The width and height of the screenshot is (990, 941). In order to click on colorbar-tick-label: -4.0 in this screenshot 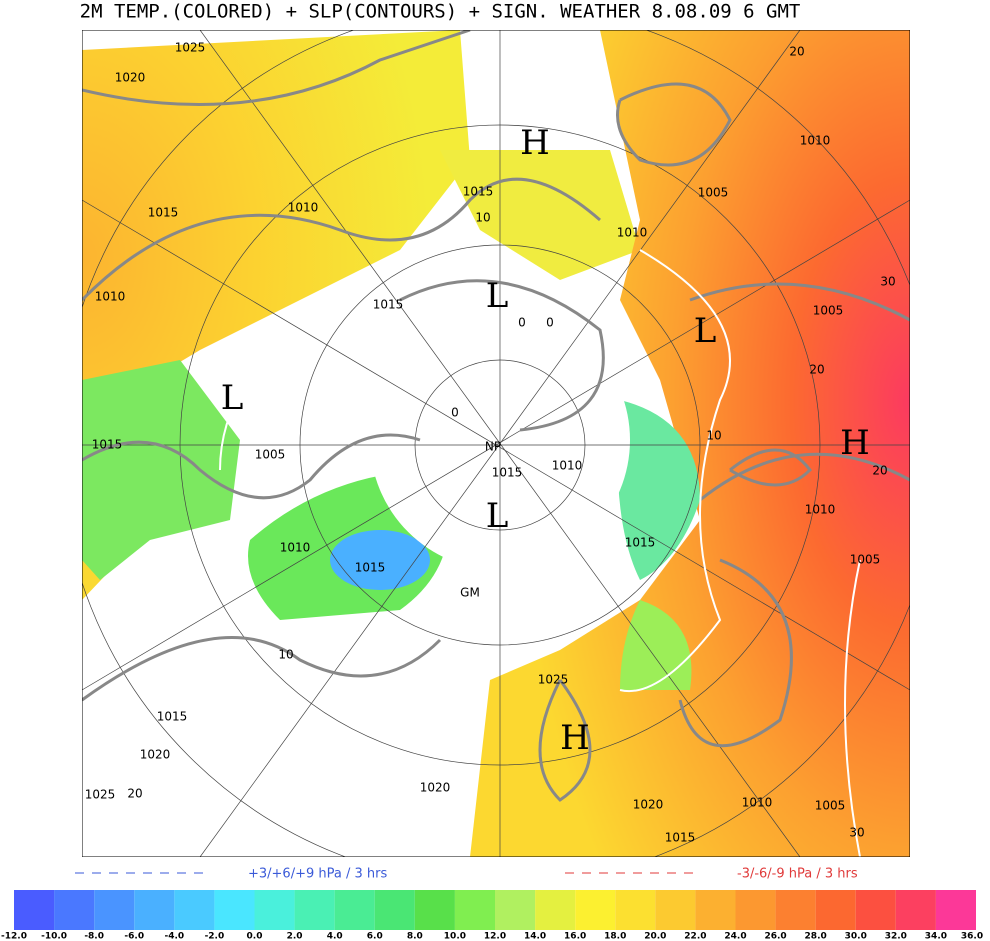, I will do `click(174, 936)`.